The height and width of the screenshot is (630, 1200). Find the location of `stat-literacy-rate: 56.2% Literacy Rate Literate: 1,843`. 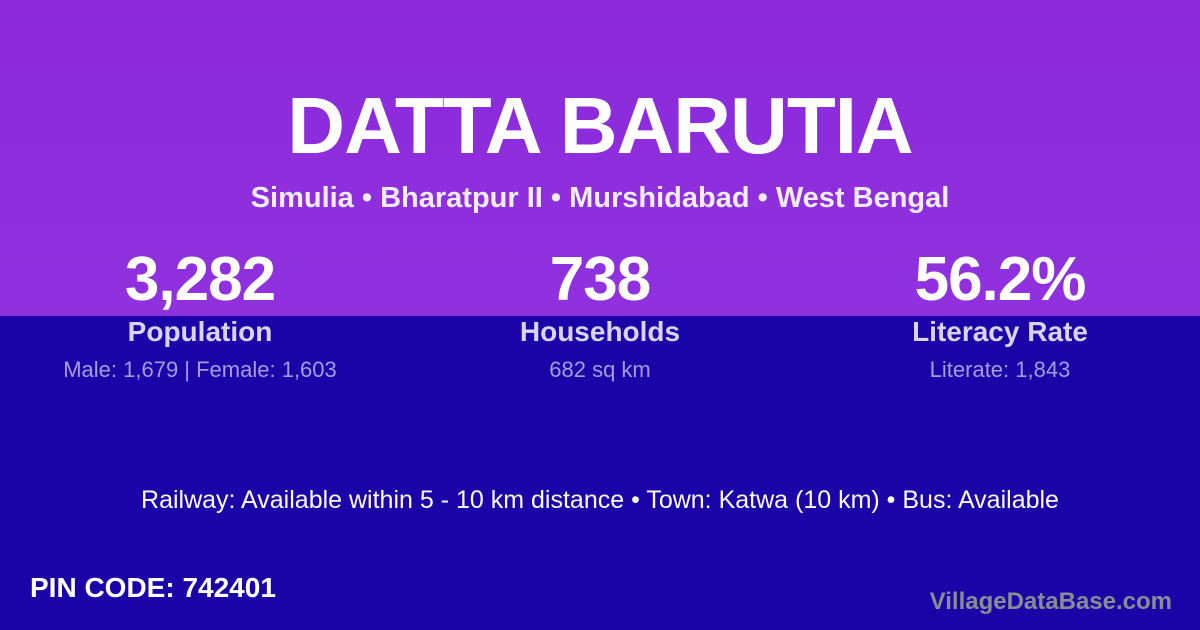

stat-literacy-rate: 56.2% Literacy Rate Literate: 1,843 is located at coordinates (1000, 314).